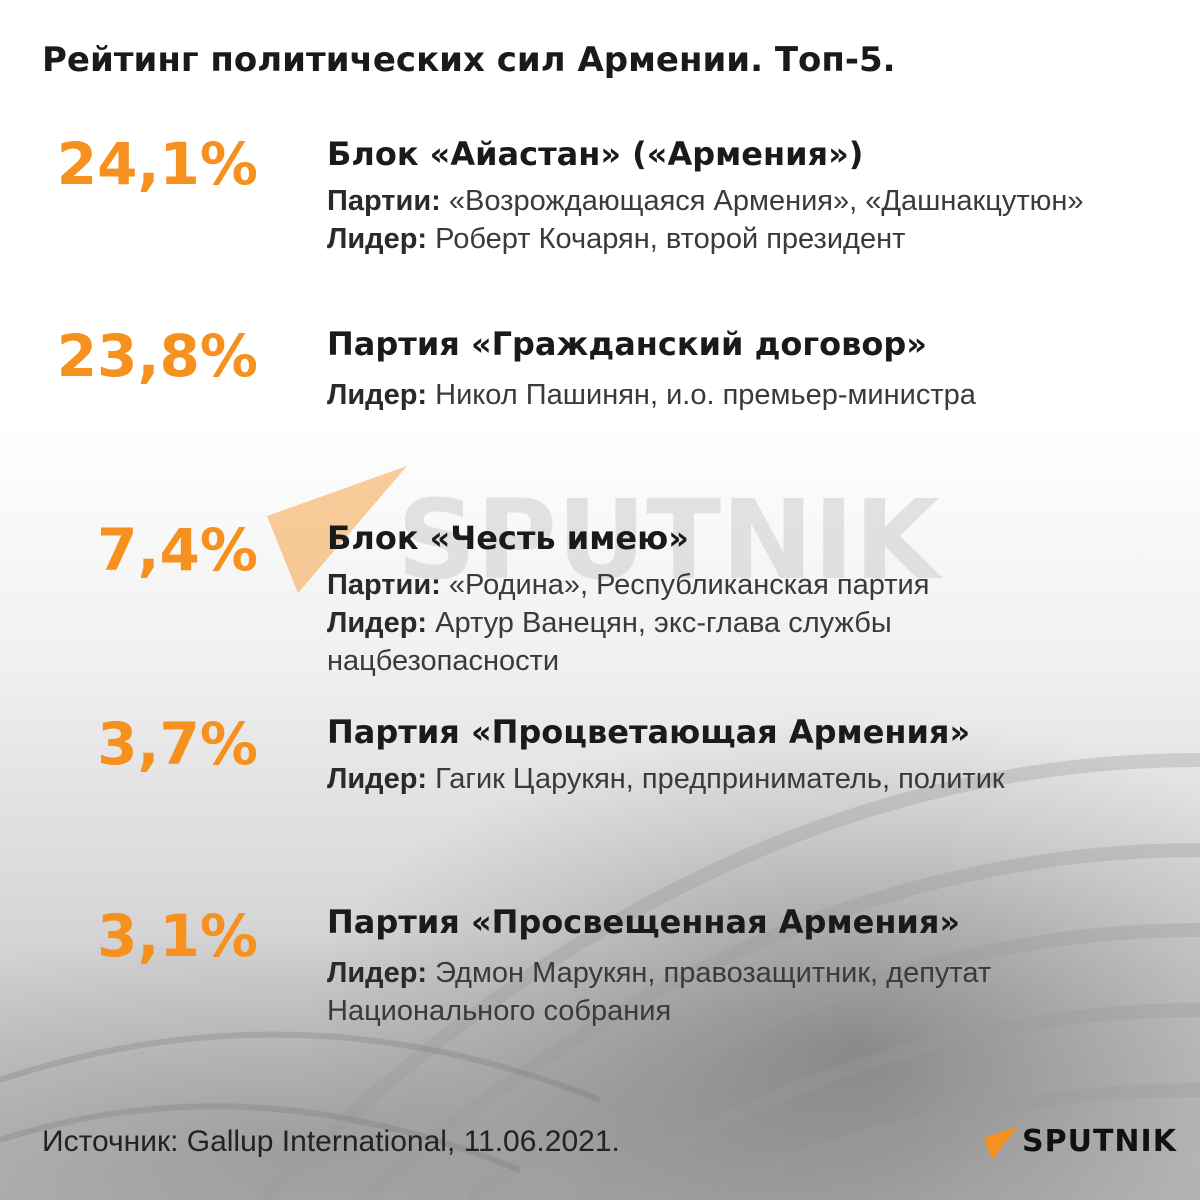  Describe the element at coordinates (766, 201) in the screenshot. I see `parties-text: «Возрождающаяся Армения», «Дашнакцутюн»` at that location.